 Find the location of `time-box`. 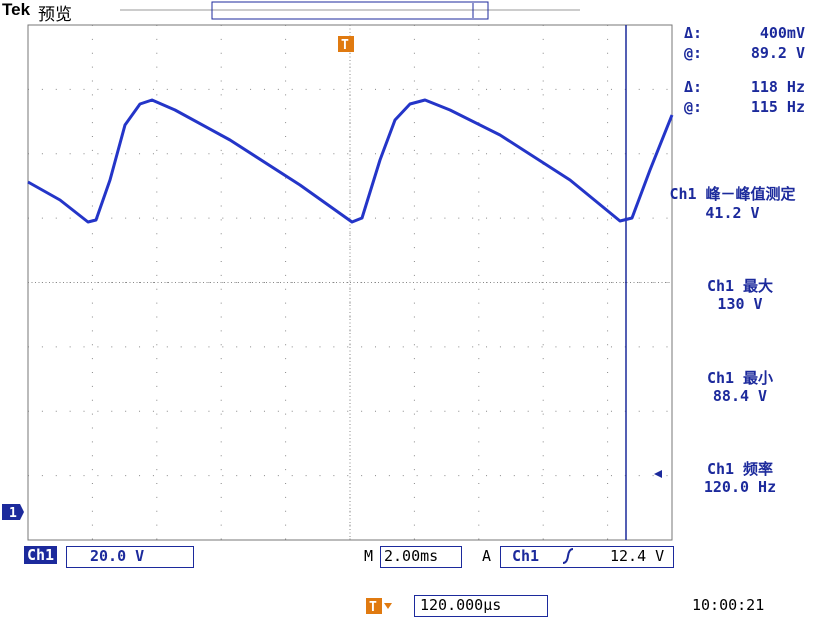

time-box is located at coordinates (421, 557).